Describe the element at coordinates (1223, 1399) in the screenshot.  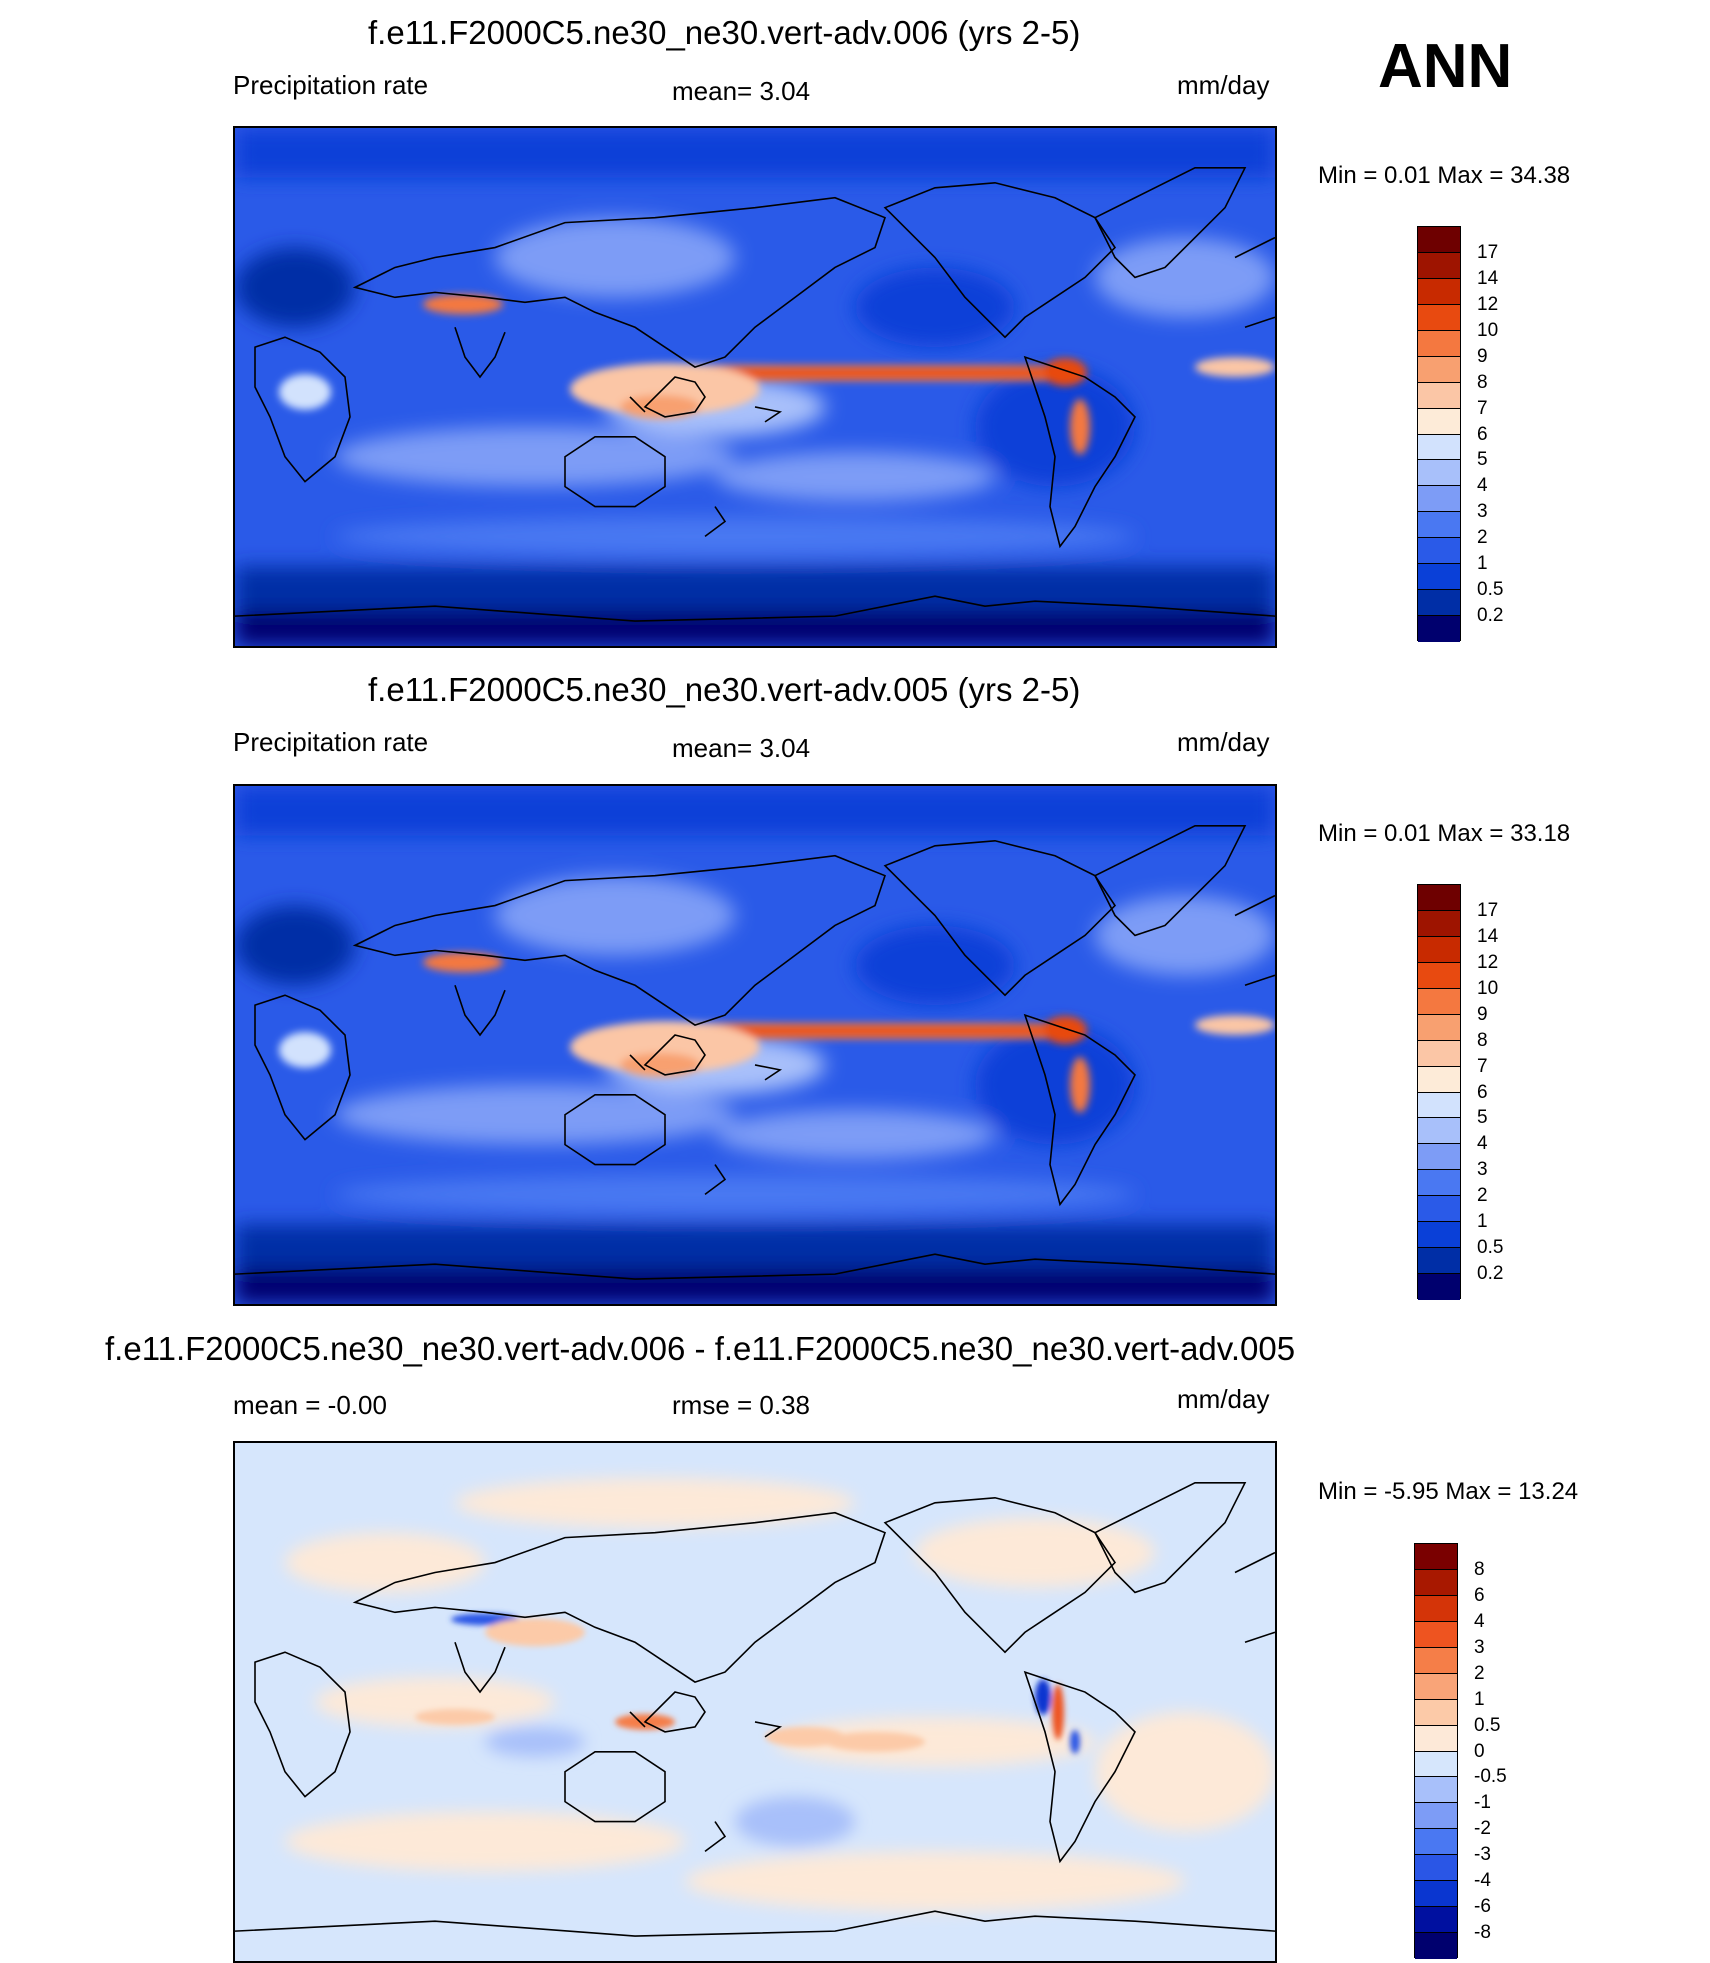
I see `panel-3-units-label: mm/day` at that location.